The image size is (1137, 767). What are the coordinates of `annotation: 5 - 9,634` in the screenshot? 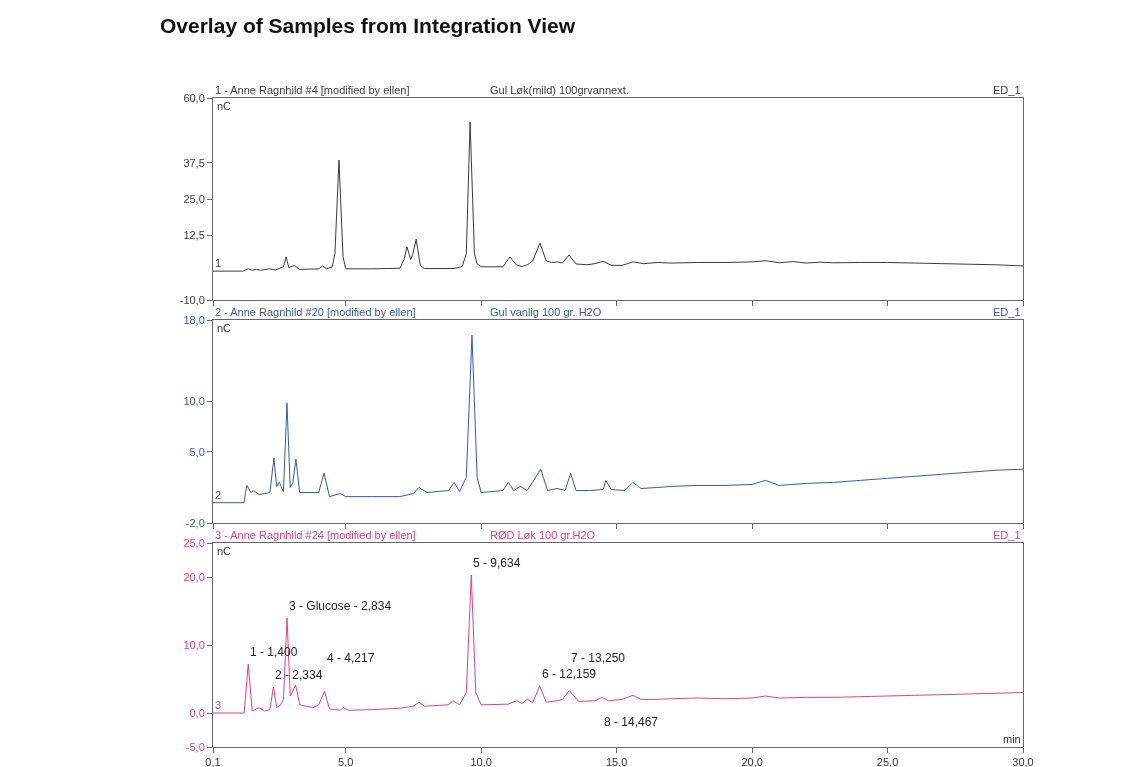 It's located at (497, 563).